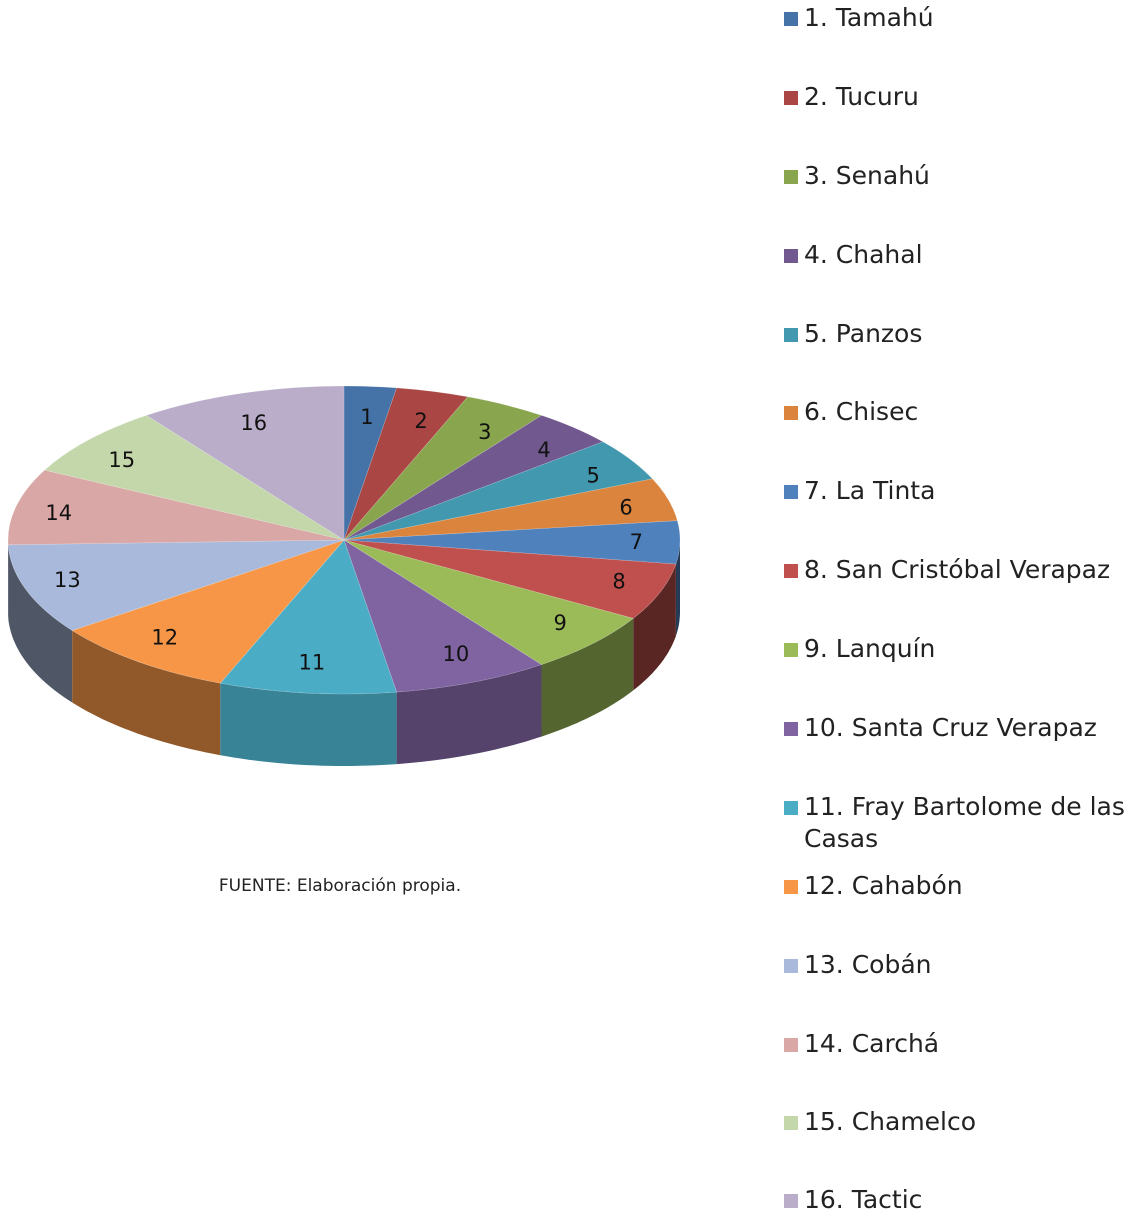  What do you see at coordinates (883, 885) in the screenshot?
I see `legend-label: 12. Cahabón` at bounding box center [883, 885].